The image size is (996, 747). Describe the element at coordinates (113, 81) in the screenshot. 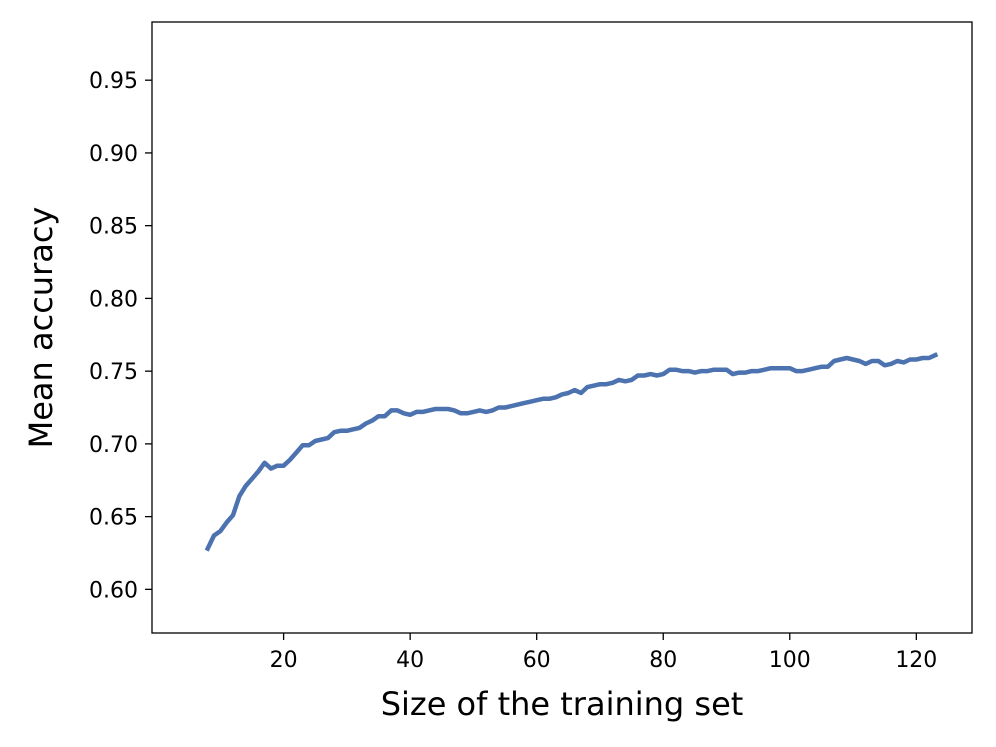

I see `y-tick-label: 0.95` at that location.